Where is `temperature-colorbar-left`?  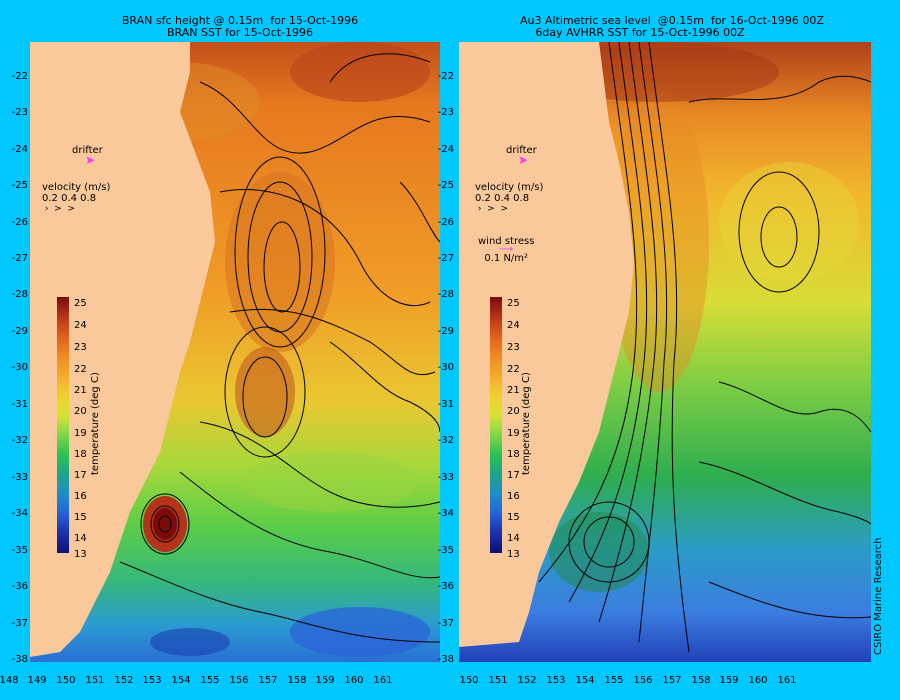 temperature-colorbar-left is located at coordinates (63, 425).